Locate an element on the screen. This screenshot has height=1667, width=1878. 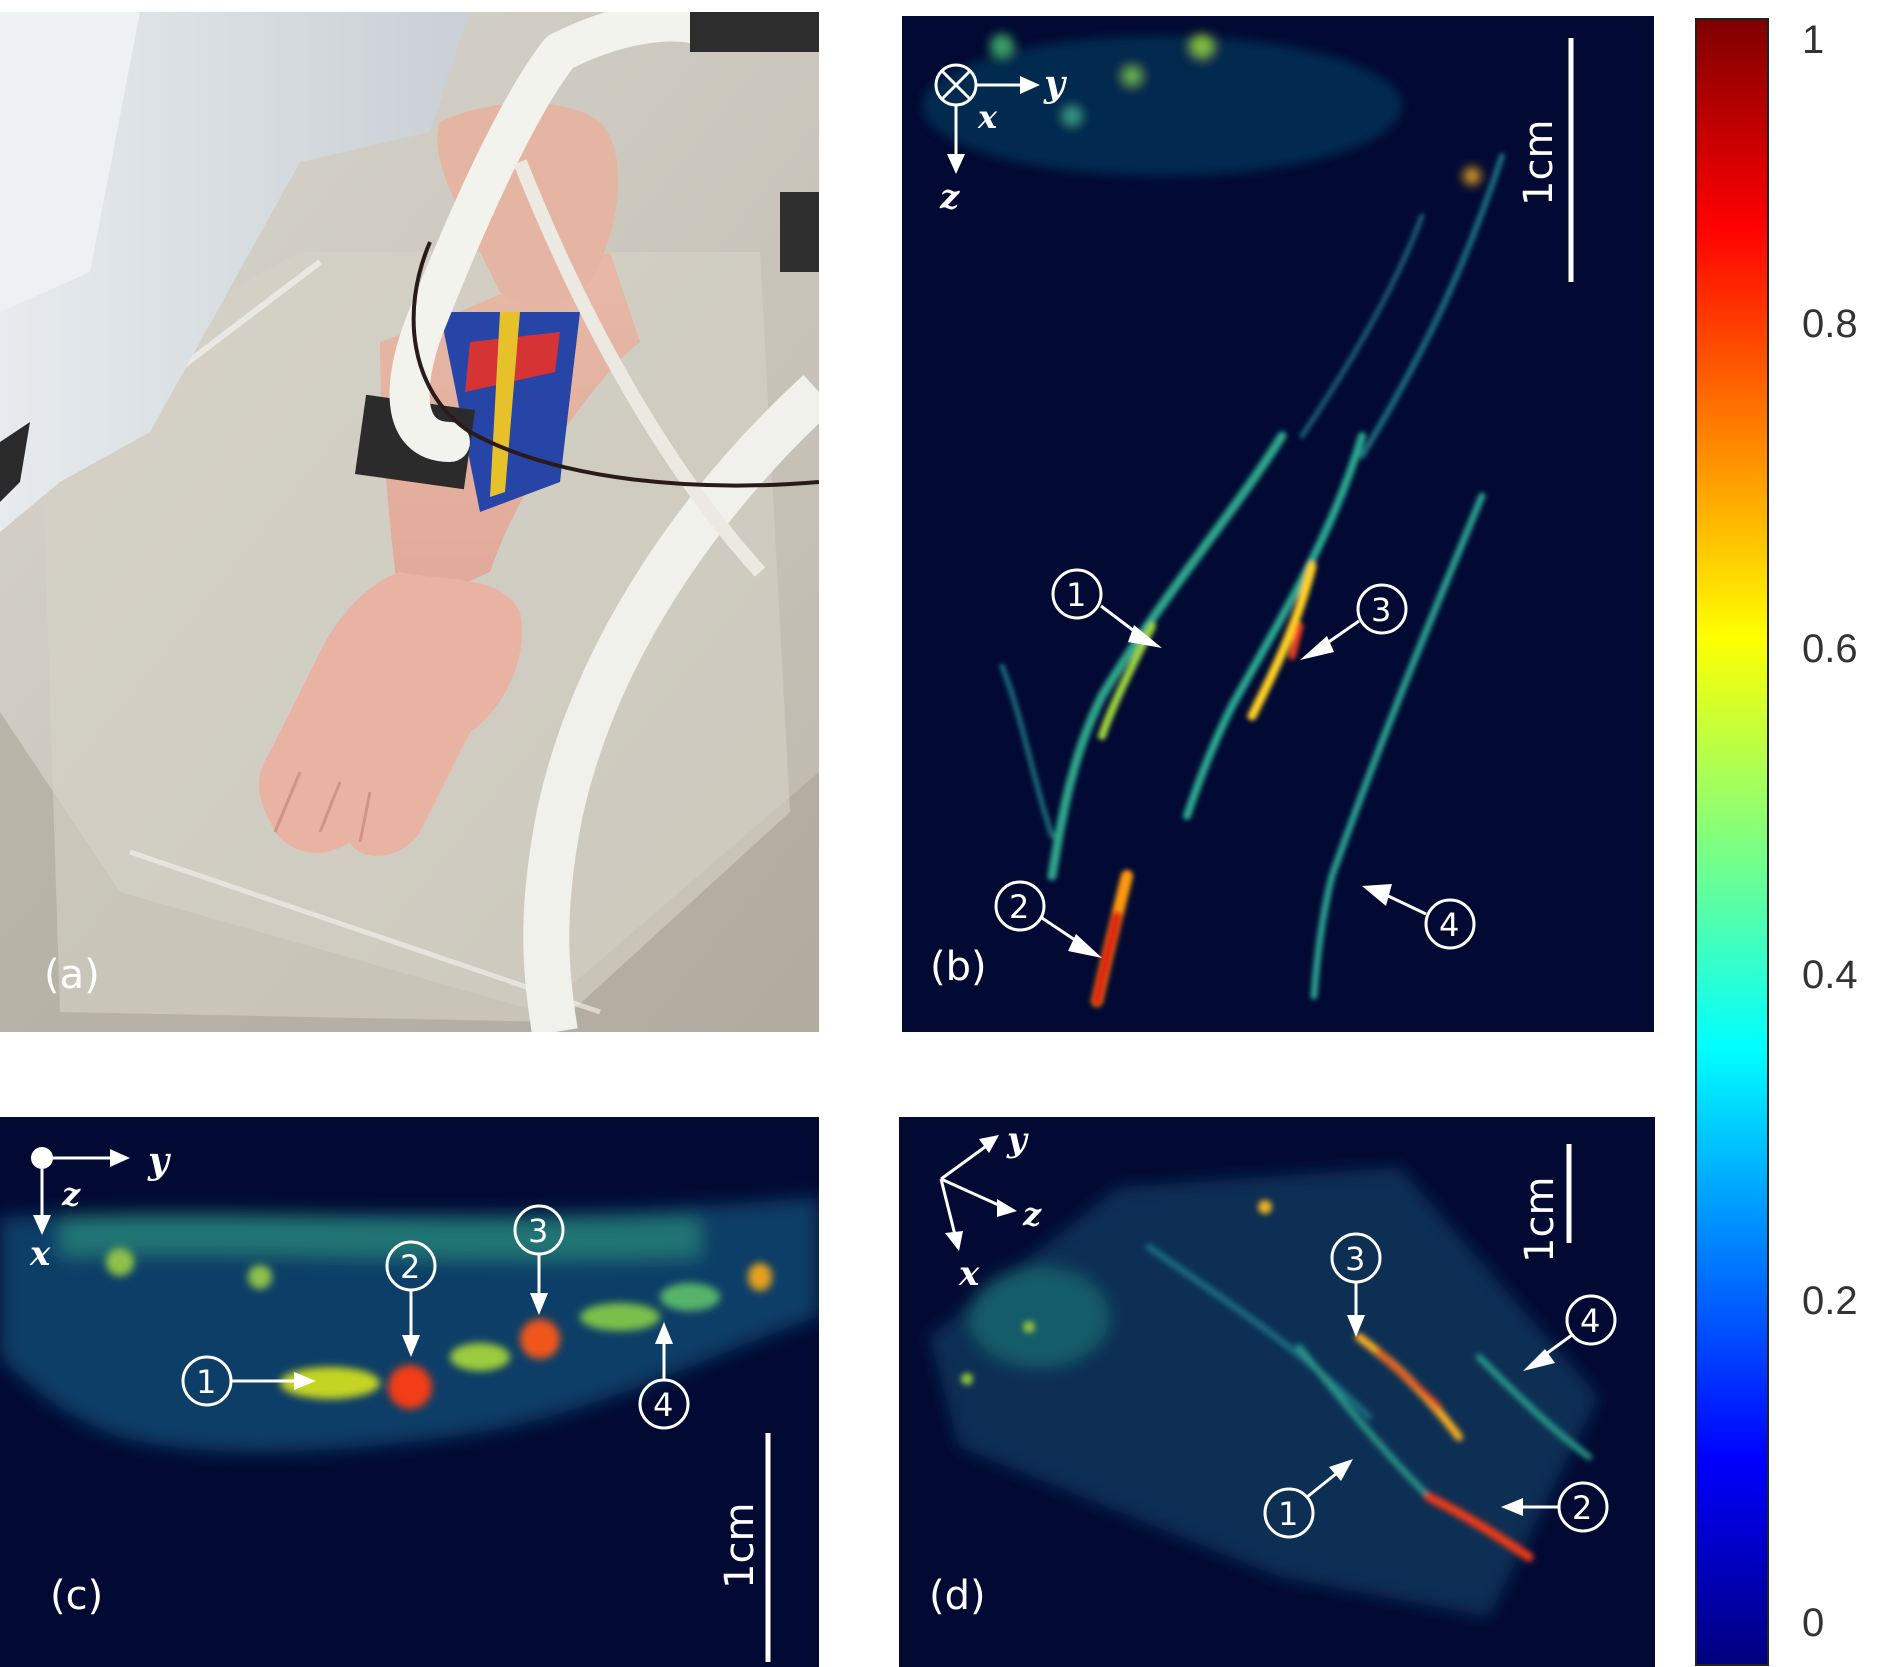
axis-indicator-b: y x z is located at coordinates (1000, 140).